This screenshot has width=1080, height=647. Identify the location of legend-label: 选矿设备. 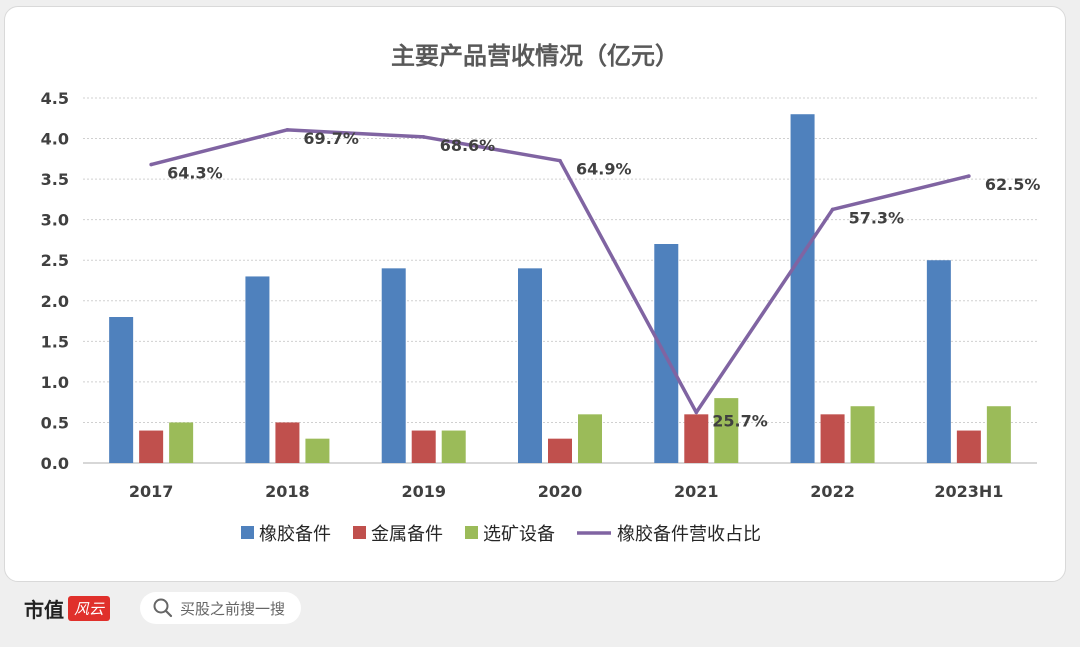
(519, 534).